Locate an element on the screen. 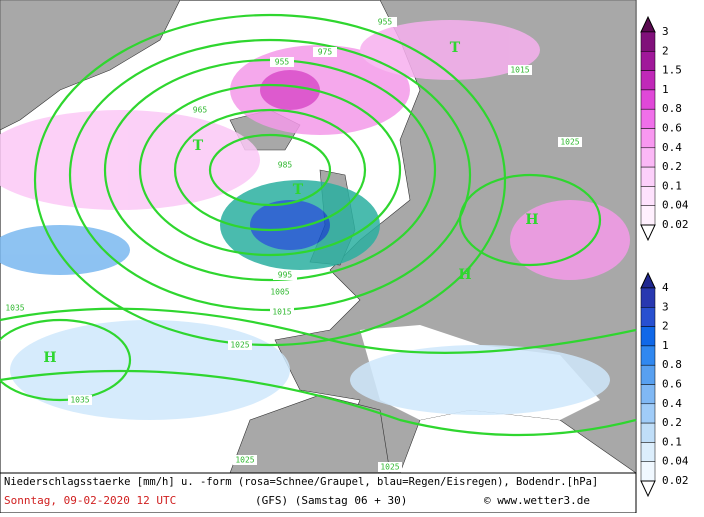 This screenshot has height=517, width=704. caption-model: (GFS) (Samstag 06 + 30) is located at coordinates (331, 500).